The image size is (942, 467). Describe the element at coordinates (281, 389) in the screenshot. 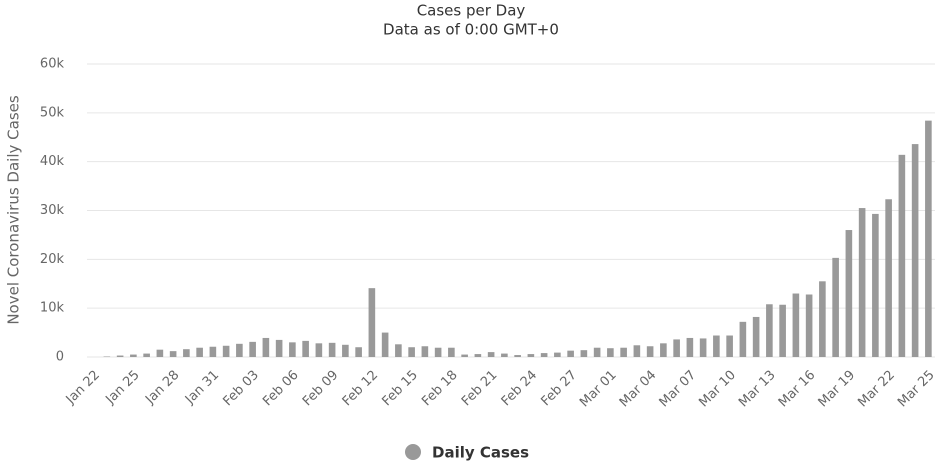

I see `x-tick-label: Feb 06` at that location.